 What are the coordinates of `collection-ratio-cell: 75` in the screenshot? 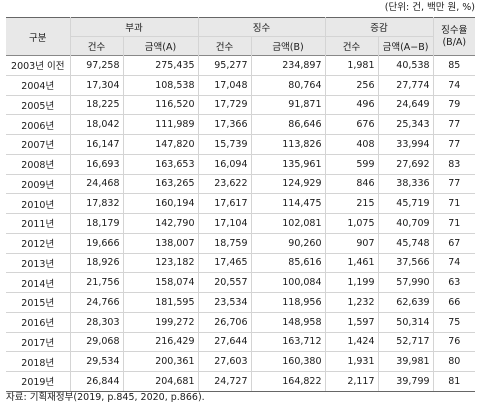 It's located at (454, 322).